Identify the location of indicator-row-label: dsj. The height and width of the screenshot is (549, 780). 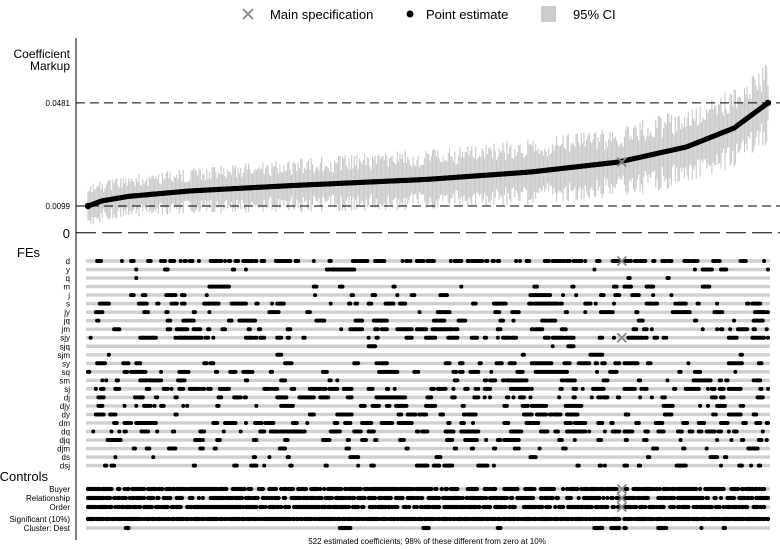
(65, 466).